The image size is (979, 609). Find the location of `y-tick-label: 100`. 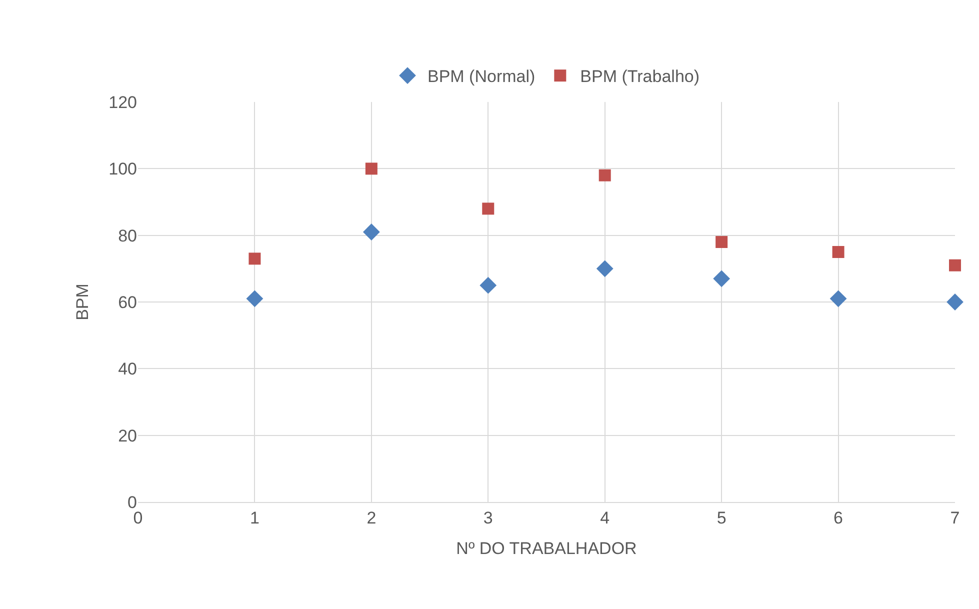

y-tick-label: 100 is located at coordinates (122, 169).